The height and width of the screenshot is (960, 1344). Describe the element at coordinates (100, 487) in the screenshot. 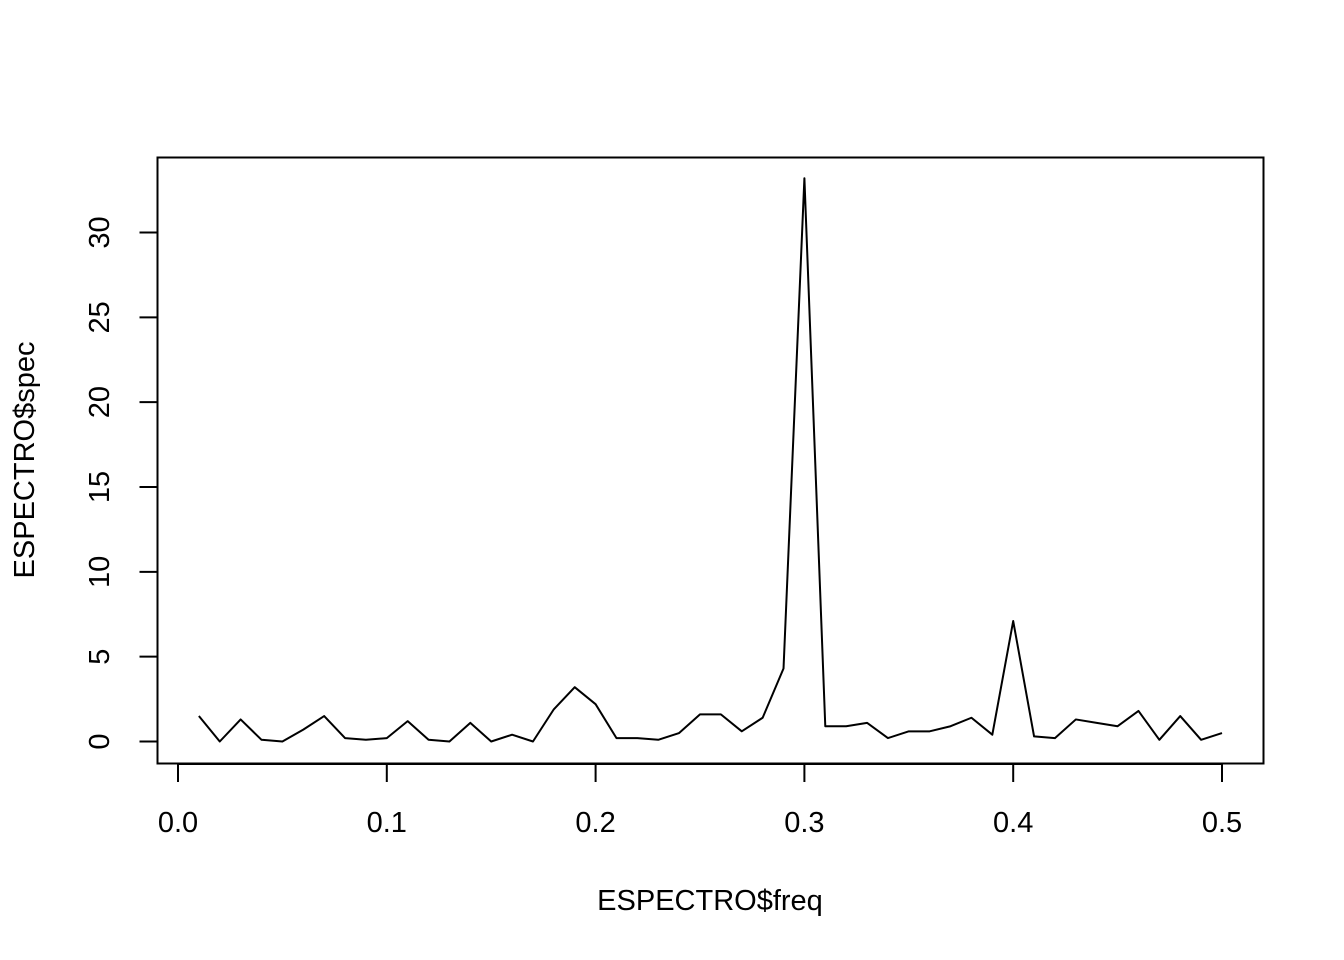

I see `y-tick-label: 15` at that location.